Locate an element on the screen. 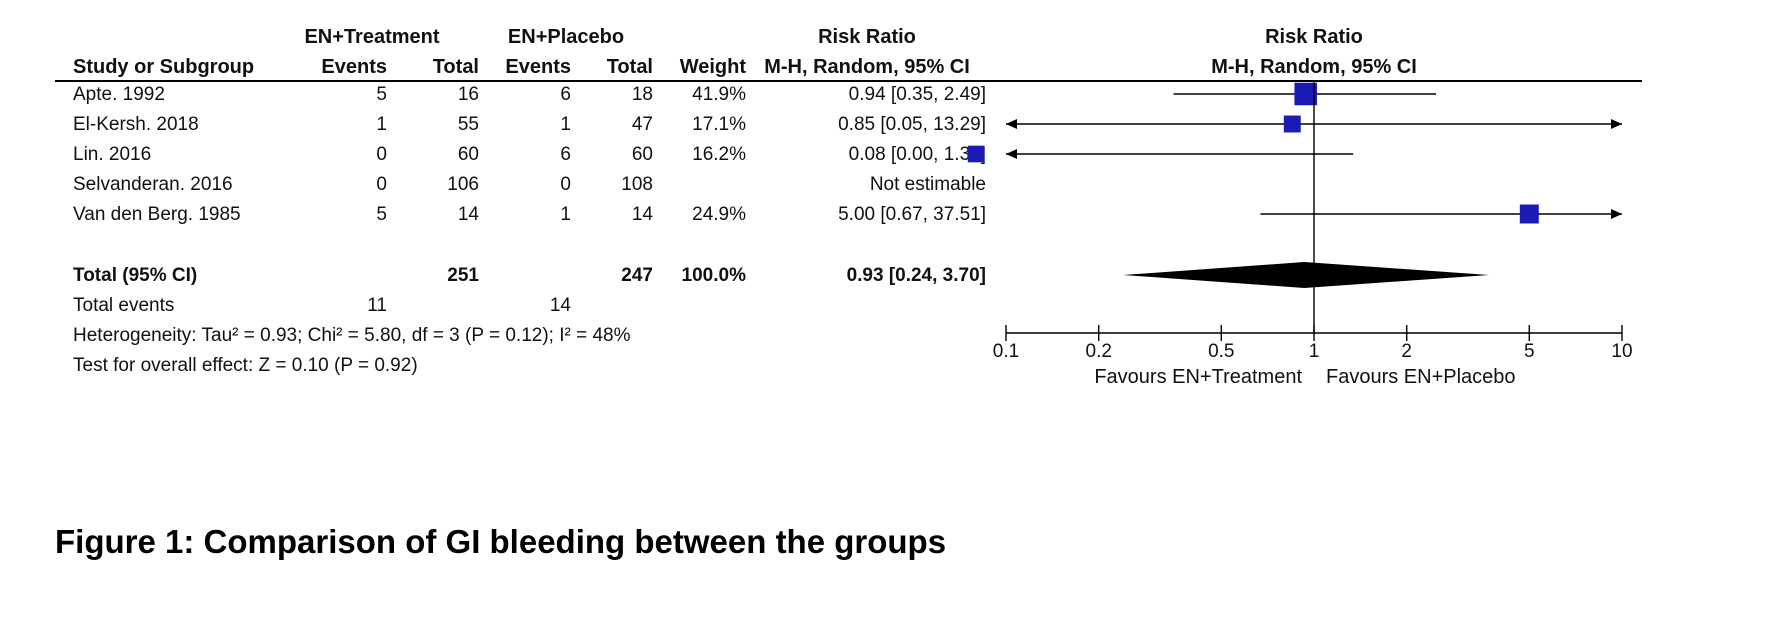 This screenshot has height=642, width=1778. events2-header: Events is located at coordinates (538, 67).